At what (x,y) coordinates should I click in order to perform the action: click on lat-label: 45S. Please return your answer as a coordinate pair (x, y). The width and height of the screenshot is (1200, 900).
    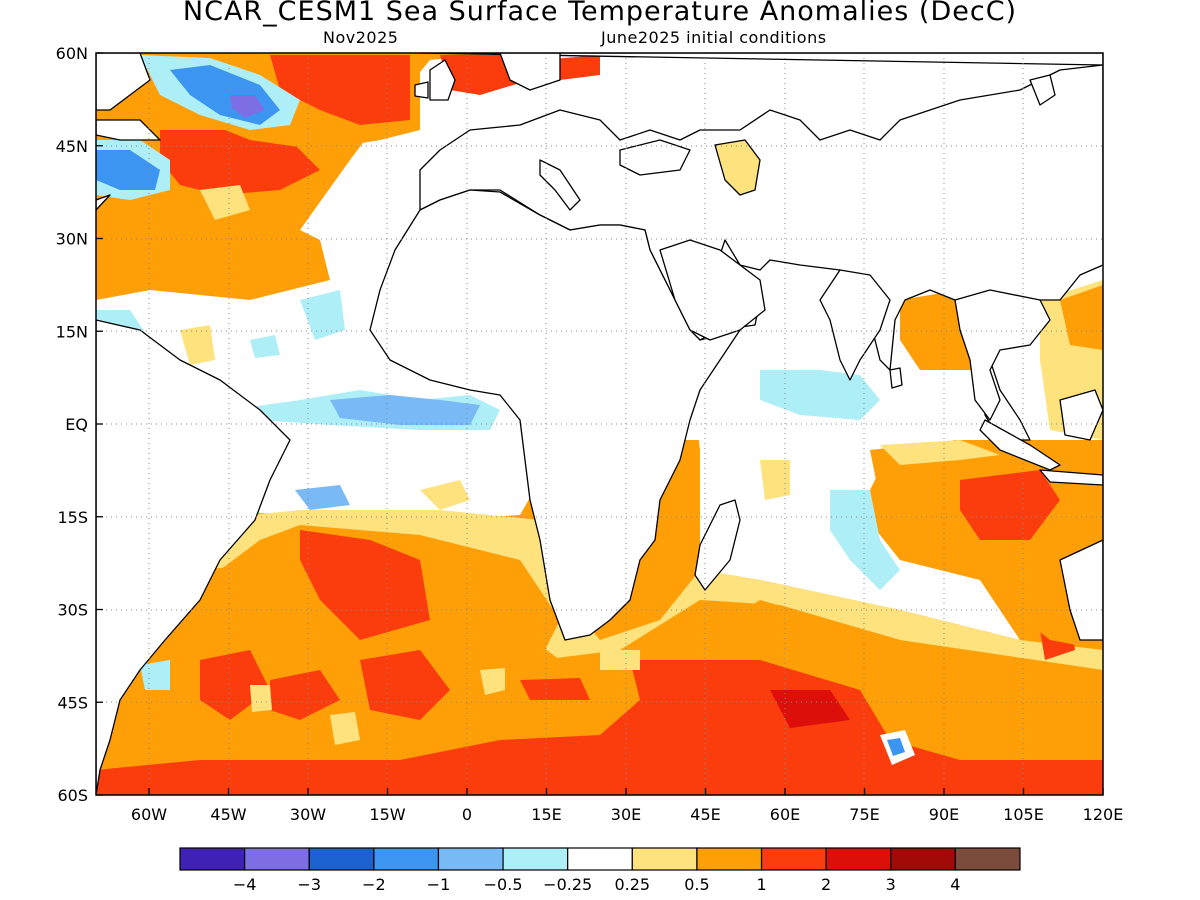
    Looking at the image, I should click on (72, 702).